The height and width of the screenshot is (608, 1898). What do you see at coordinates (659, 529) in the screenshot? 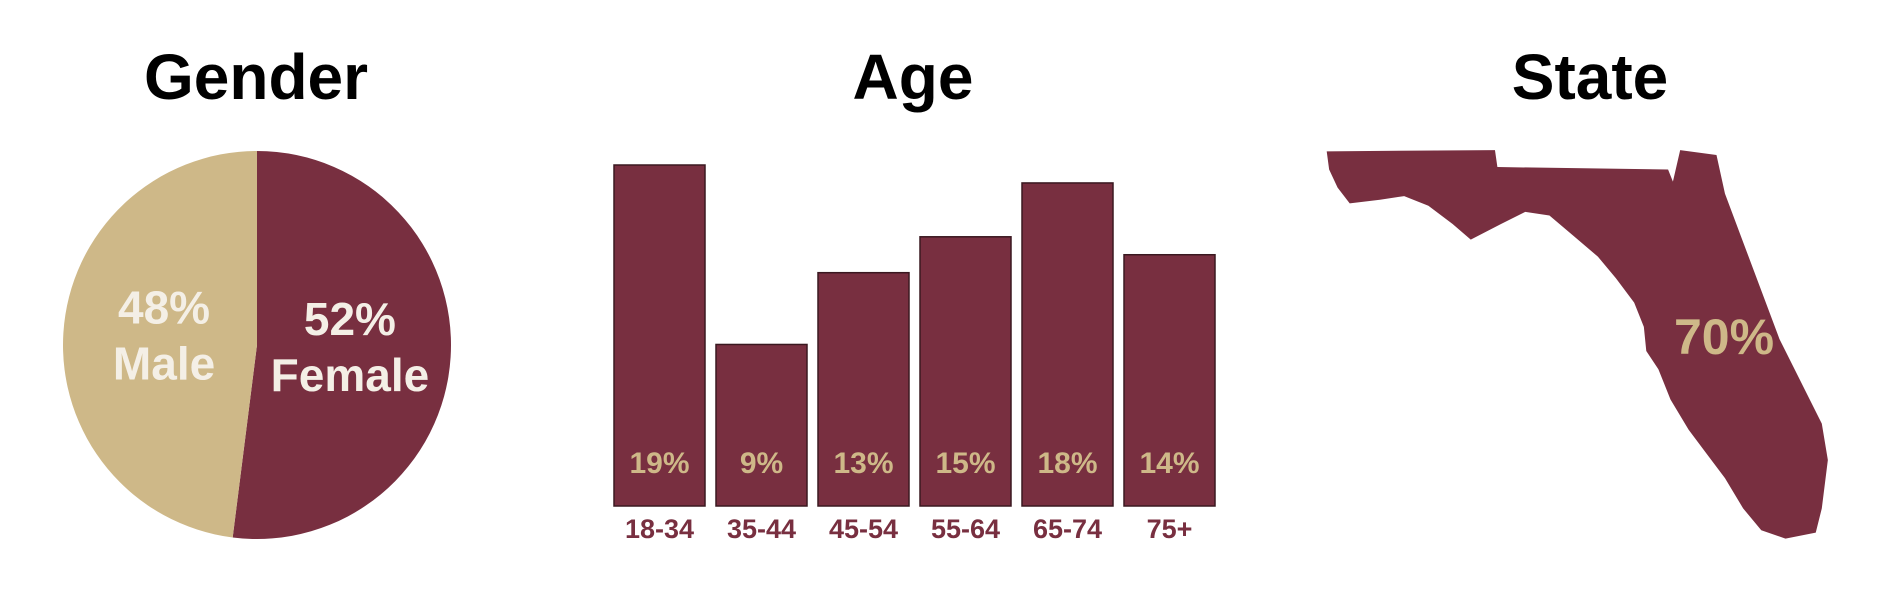
I see `x-tick-label: 18-34` at bounding box center [659, 529].